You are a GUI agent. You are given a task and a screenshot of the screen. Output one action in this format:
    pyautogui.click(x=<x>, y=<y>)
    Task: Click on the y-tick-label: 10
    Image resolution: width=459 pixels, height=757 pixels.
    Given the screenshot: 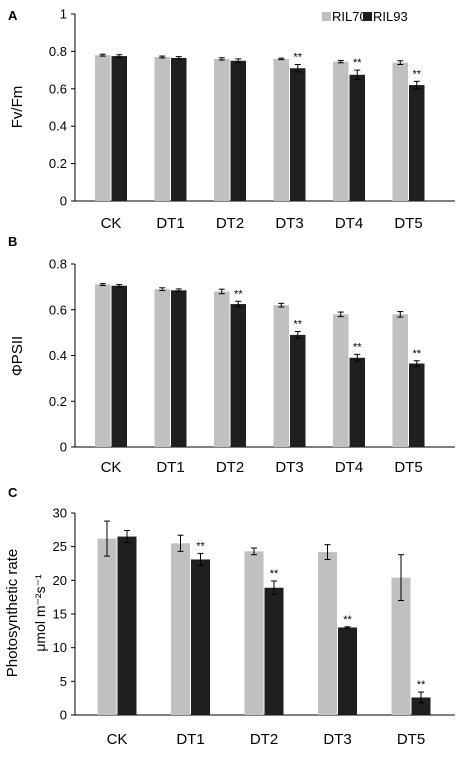 What is the action you would take?
    pyautogui.click(x=60, y=647)
    